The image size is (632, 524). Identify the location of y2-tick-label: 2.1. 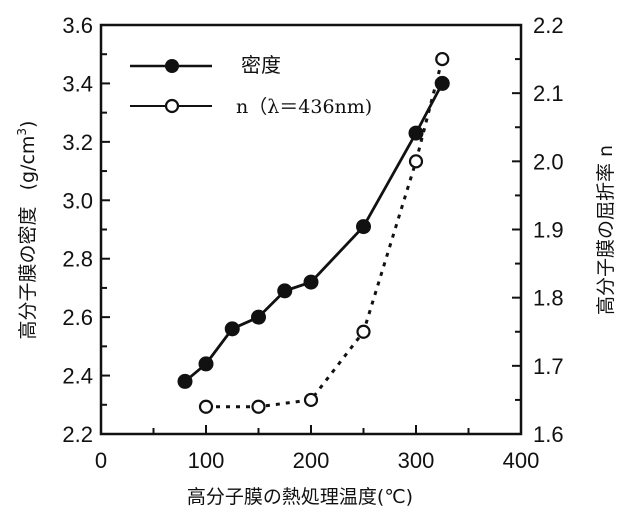
(548, 93).